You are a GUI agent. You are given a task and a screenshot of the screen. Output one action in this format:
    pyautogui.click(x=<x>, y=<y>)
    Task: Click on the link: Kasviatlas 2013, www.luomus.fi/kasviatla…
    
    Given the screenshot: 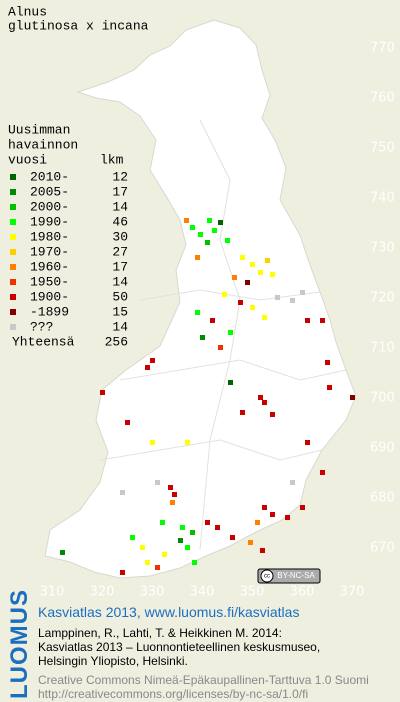 What is the action you would take?
    pyautogui.click(x=169, y=612)
    